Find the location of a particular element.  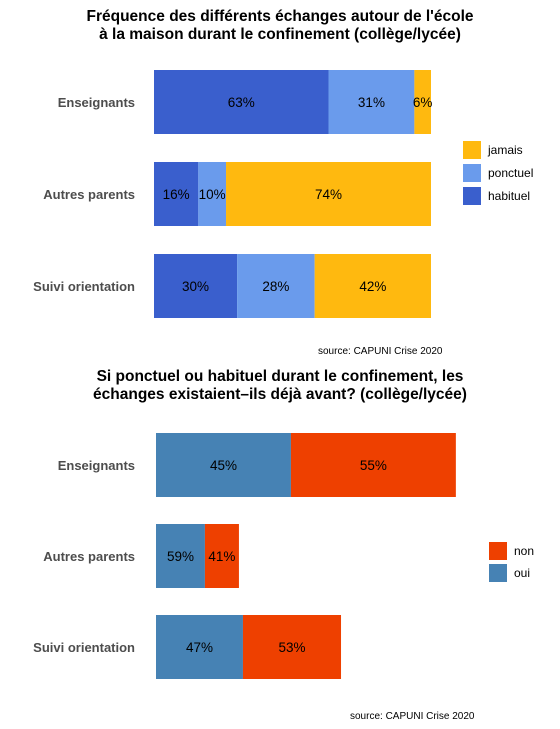

data-label-habituel-suivi-orientation: 30% is located at coordinates (195, 286).